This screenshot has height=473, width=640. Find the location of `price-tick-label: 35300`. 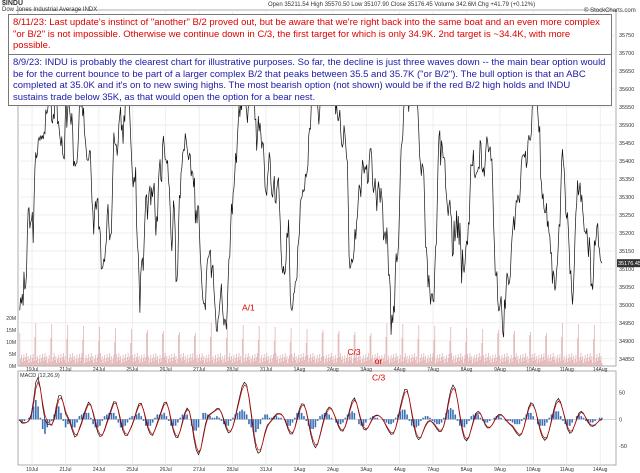

price-tick-label: 35300 is located at coordinates (626, 198).